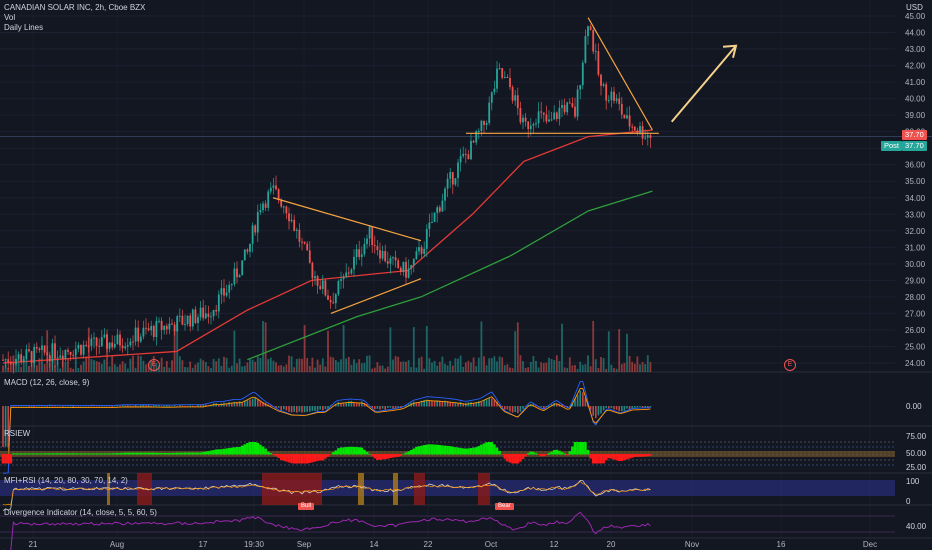  What do you see at coordinates (915, 264) in the screenshot?
I see `price-tick-label: 30.00` at bounding box center [915, 264].